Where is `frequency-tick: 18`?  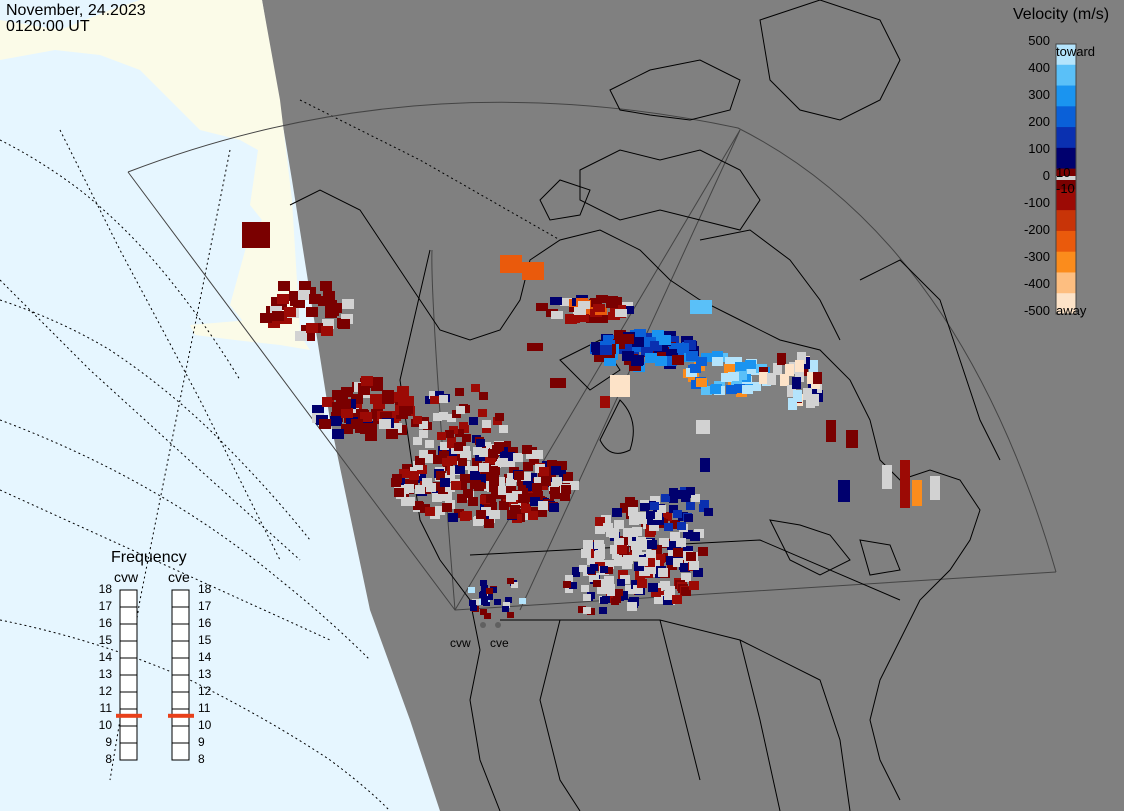 frequency-tick: 18 is located at coordinates (105, 589).